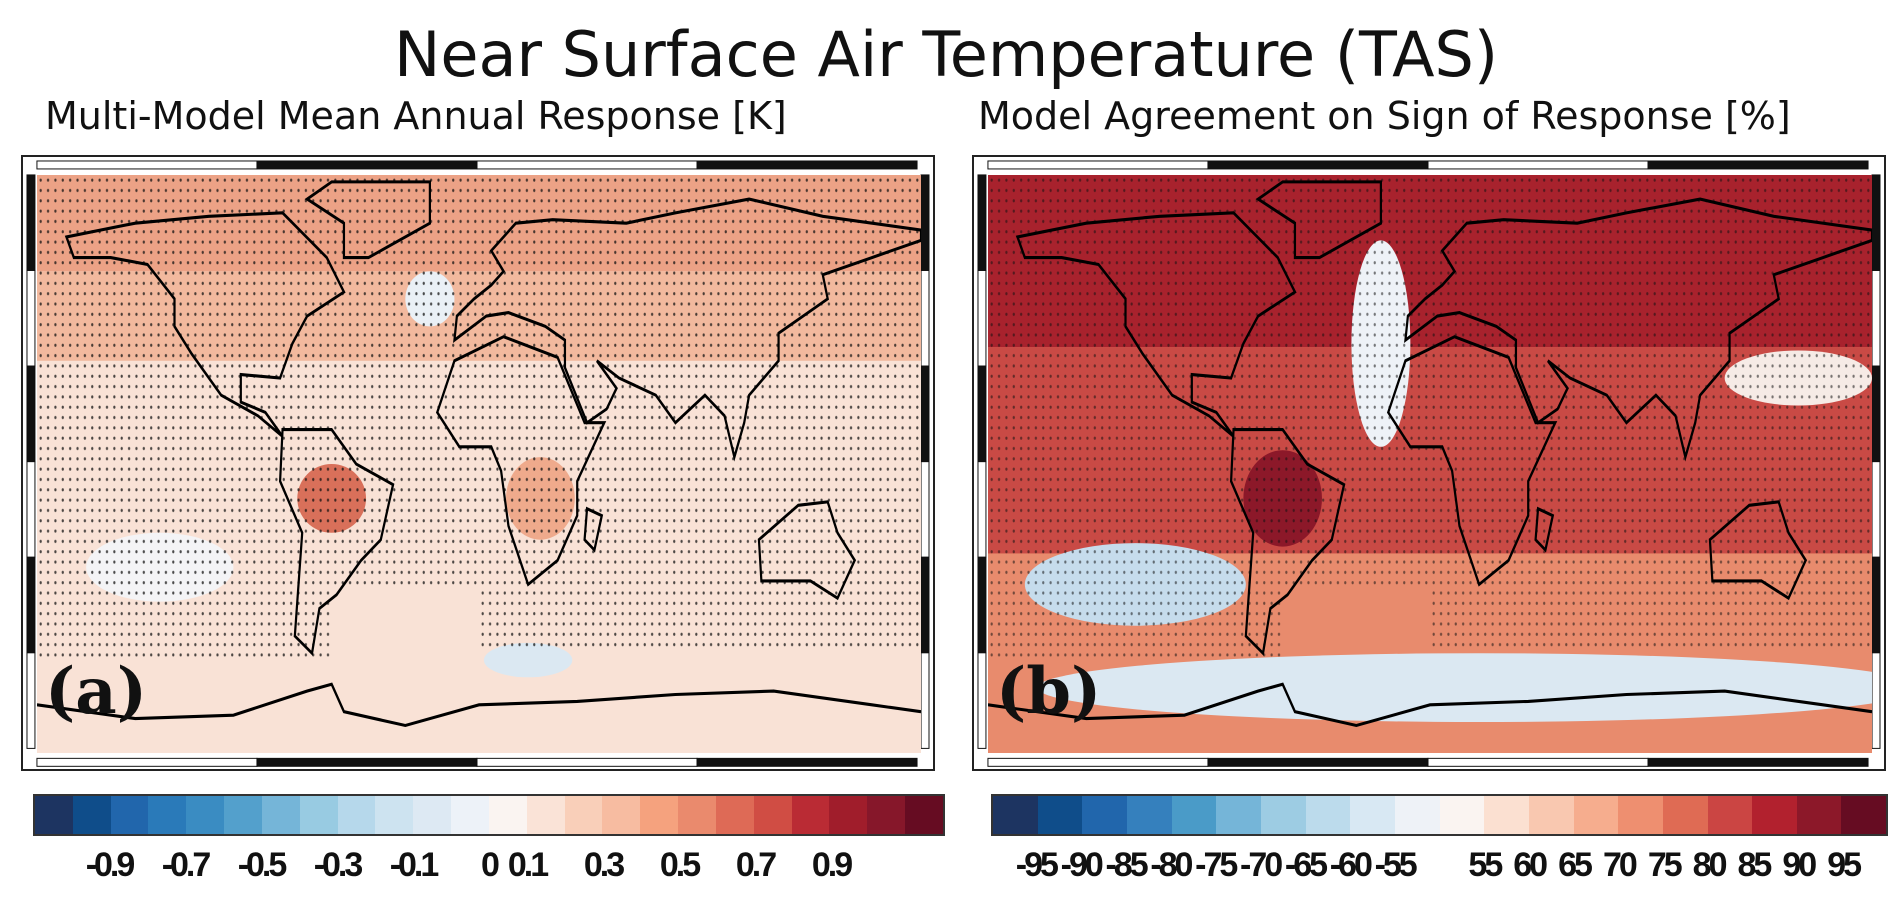  What do you see at coordinates (1049, 691) in the screenshot?
I see `panel-label: (b)` at bounding box center [1049, 691].